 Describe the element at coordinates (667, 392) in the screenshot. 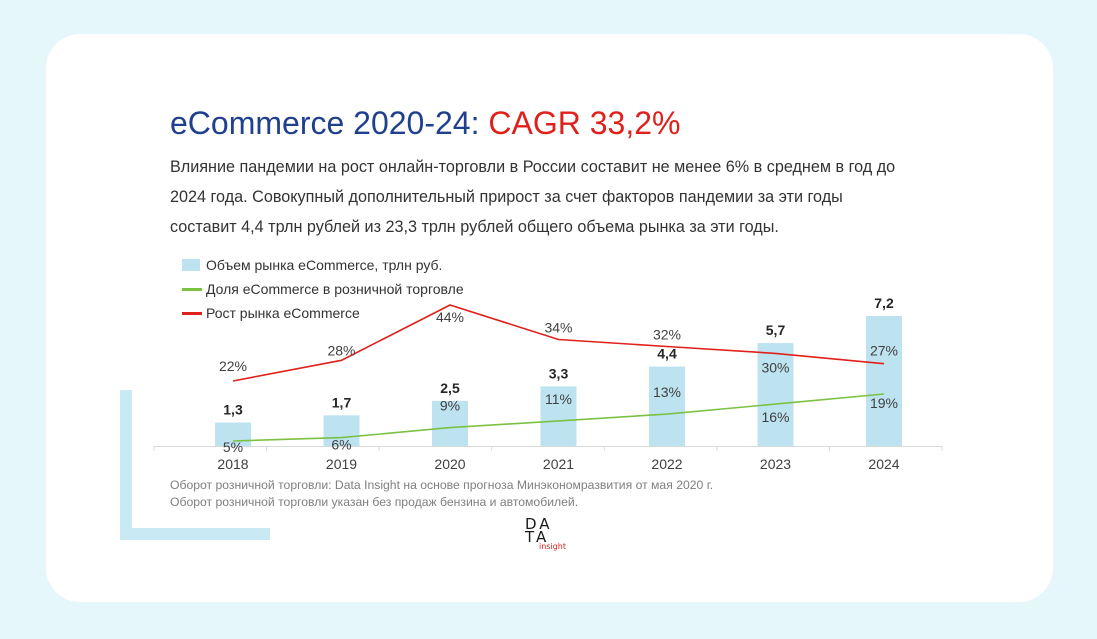

I see `share-label-2022: 13%` at that location.